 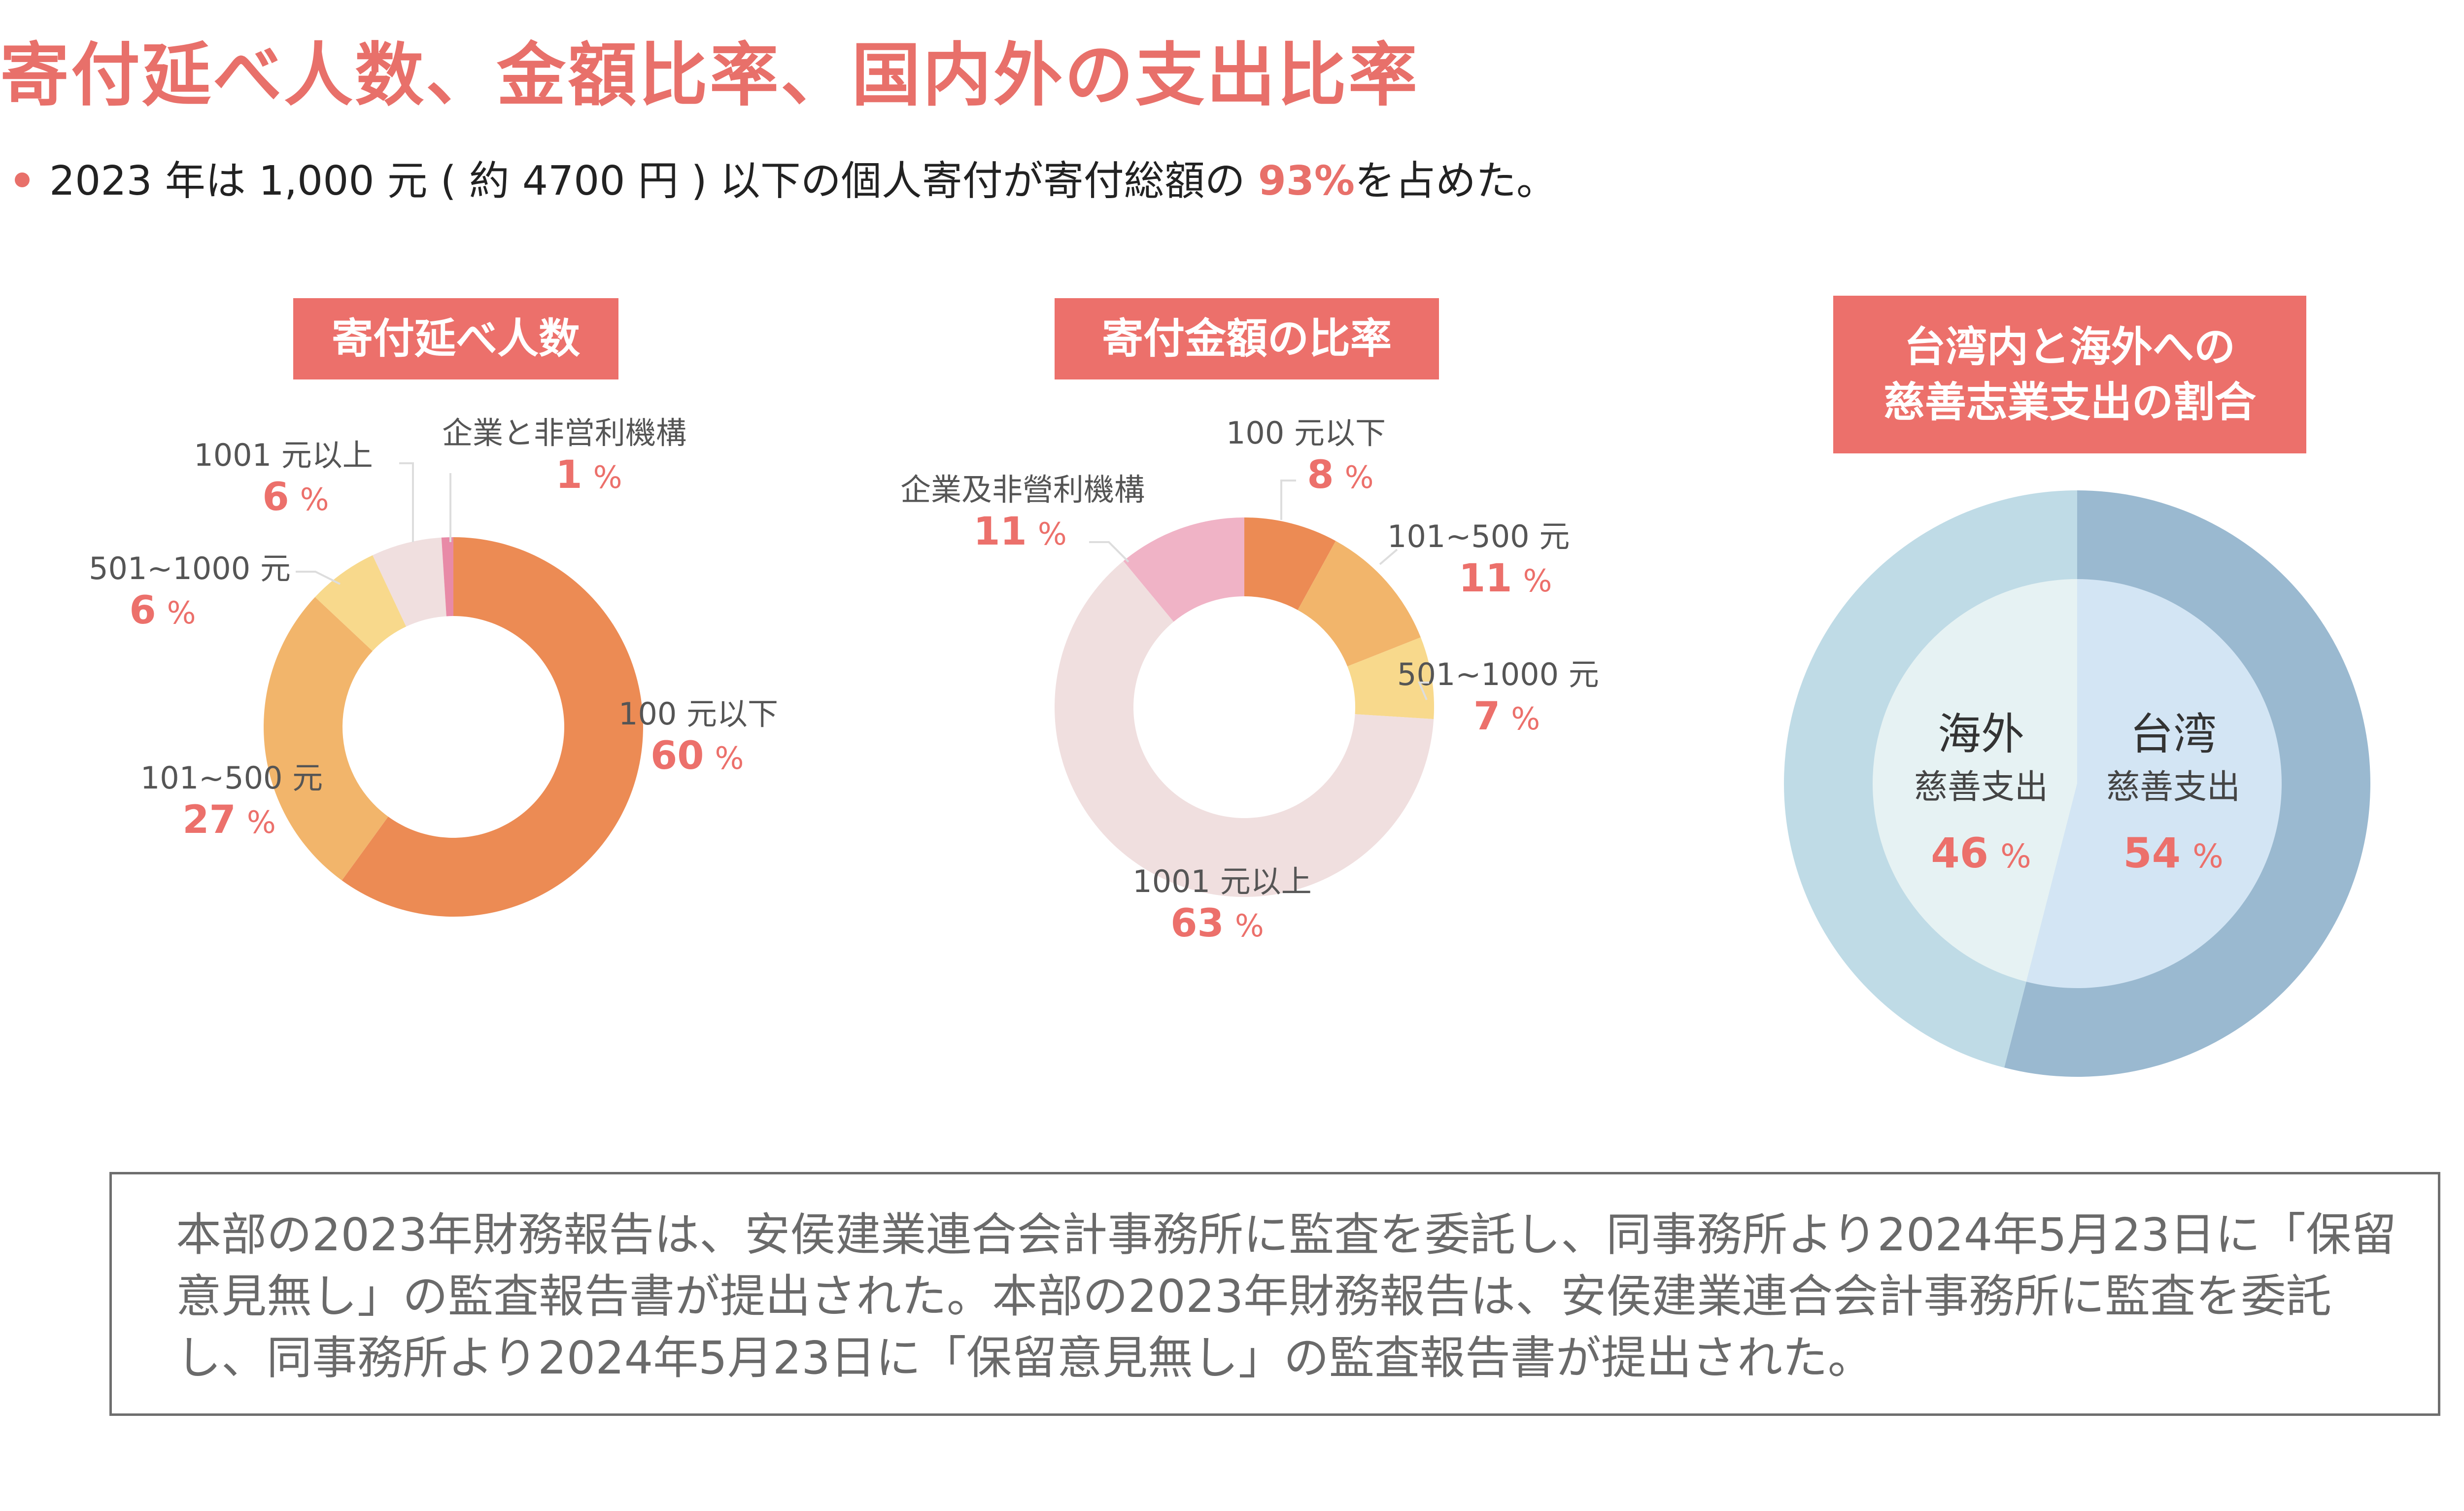 I want to click on chart2-value-2: 7%, so click(x=1506, y=716).